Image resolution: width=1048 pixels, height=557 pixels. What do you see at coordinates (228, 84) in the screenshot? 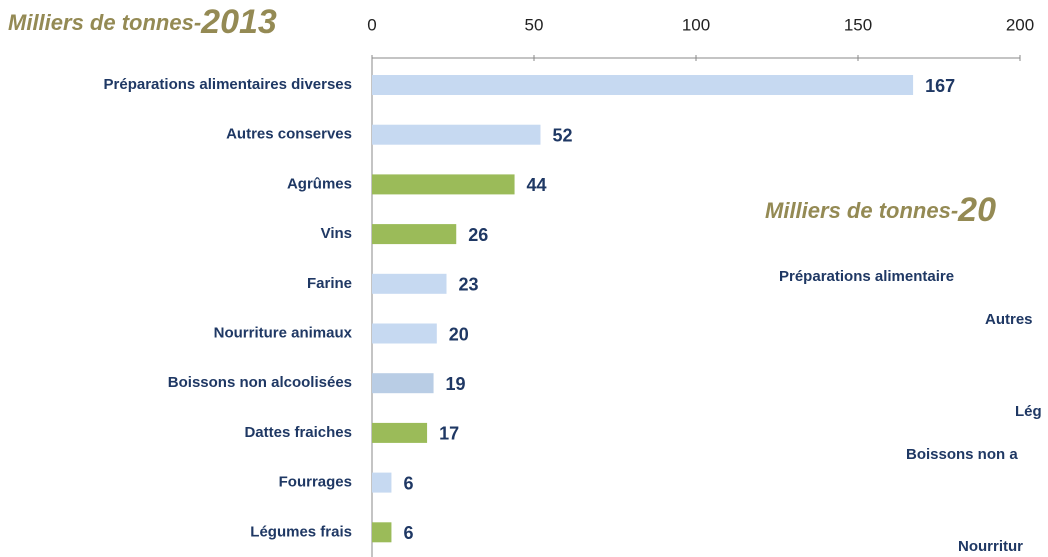
I see `category-label: Préparations alimentaires diverses` at bounding box center [228, 84].